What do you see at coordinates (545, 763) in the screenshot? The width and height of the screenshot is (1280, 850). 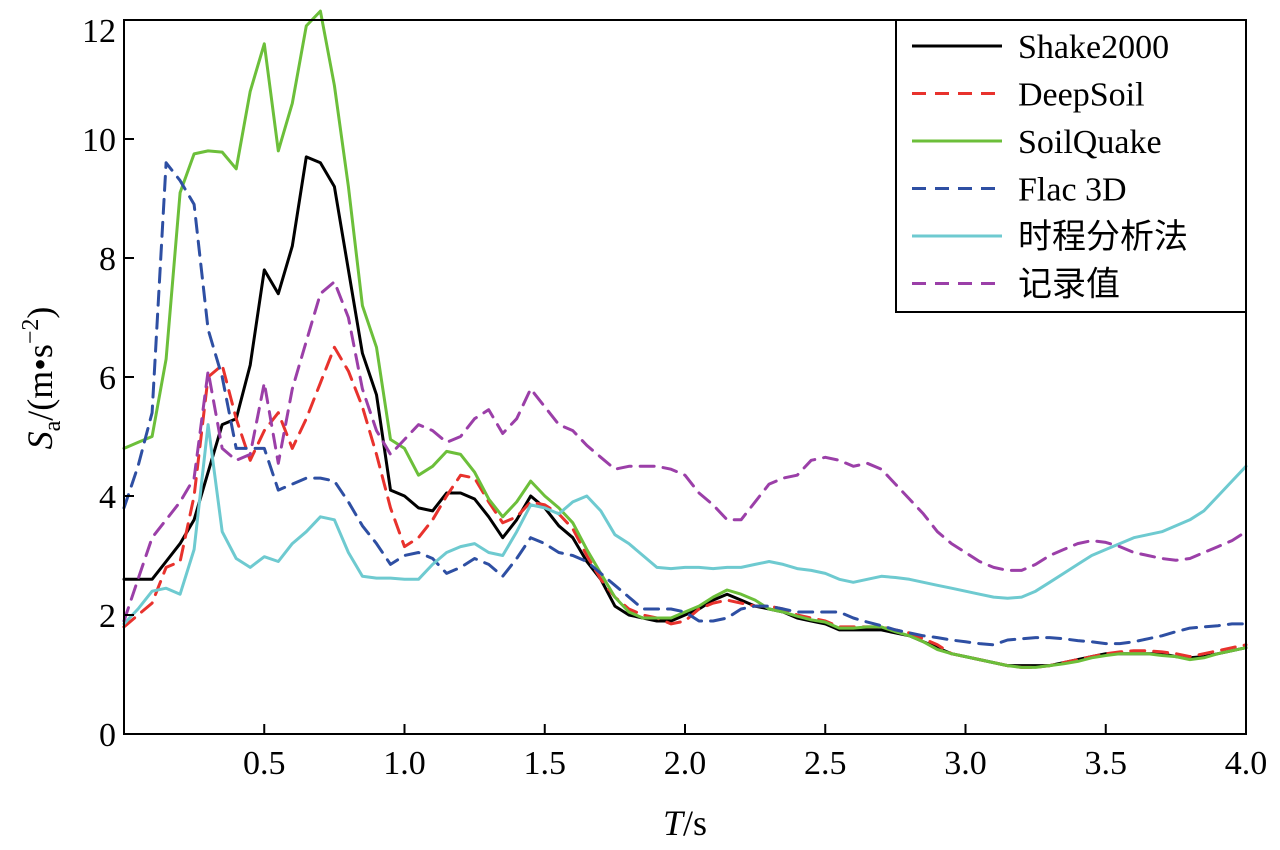 I see `x-tick-label: 1.5` at bounding box center [545, 763].